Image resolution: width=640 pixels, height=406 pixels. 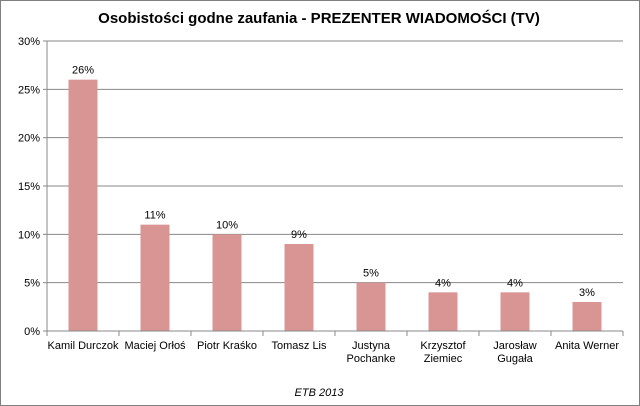 I want to click on x-tick-label: Anita Werner, so click(x=587, y=346).